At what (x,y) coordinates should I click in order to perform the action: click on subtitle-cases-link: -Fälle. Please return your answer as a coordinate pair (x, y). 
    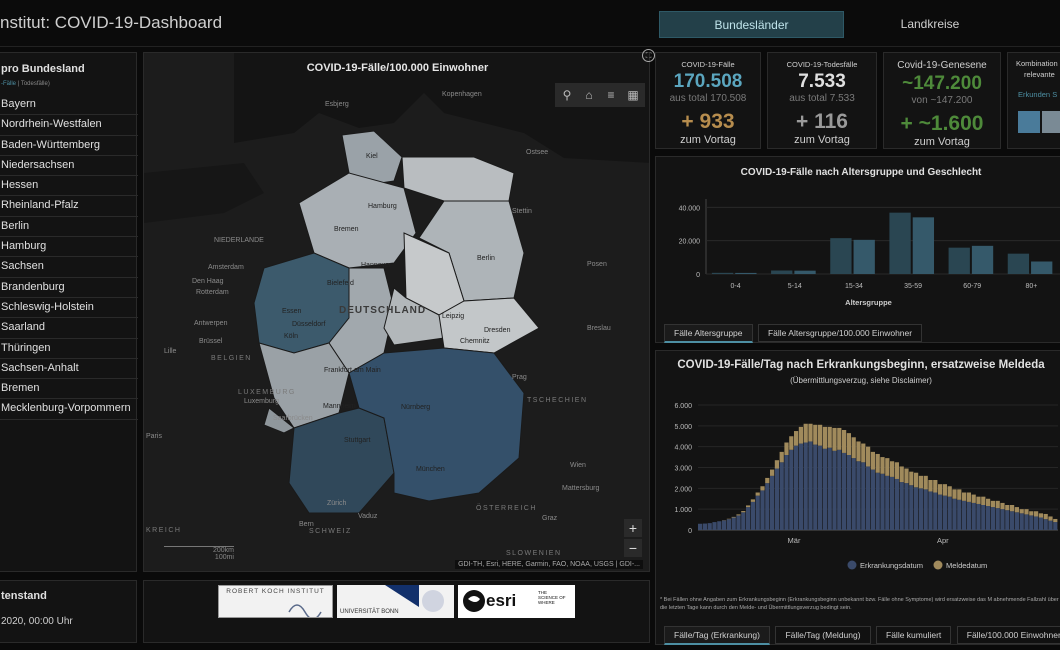
    Looking at the image, I should click on (9, 84).